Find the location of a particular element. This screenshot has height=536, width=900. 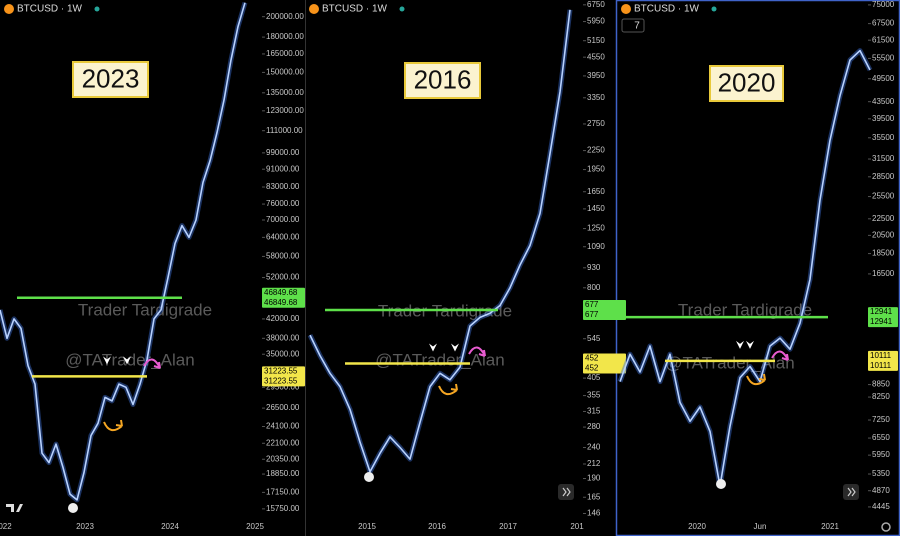

y-tick-label: 55500 is located at coordinates (883, 58).